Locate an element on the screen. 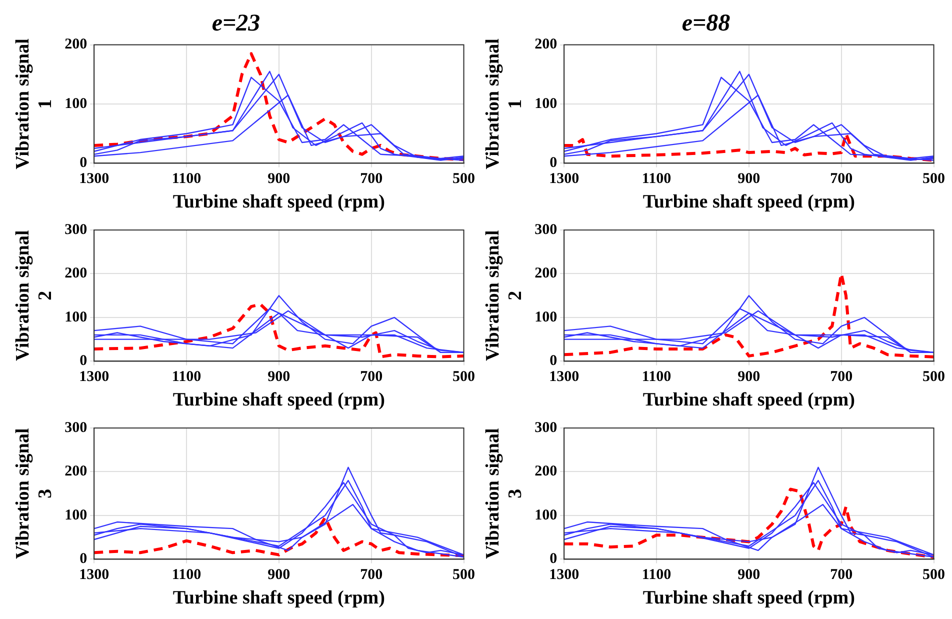 The height and width of the screenshot is (619, 952). chart-title: e=23 is located at coordinates (236, 23).